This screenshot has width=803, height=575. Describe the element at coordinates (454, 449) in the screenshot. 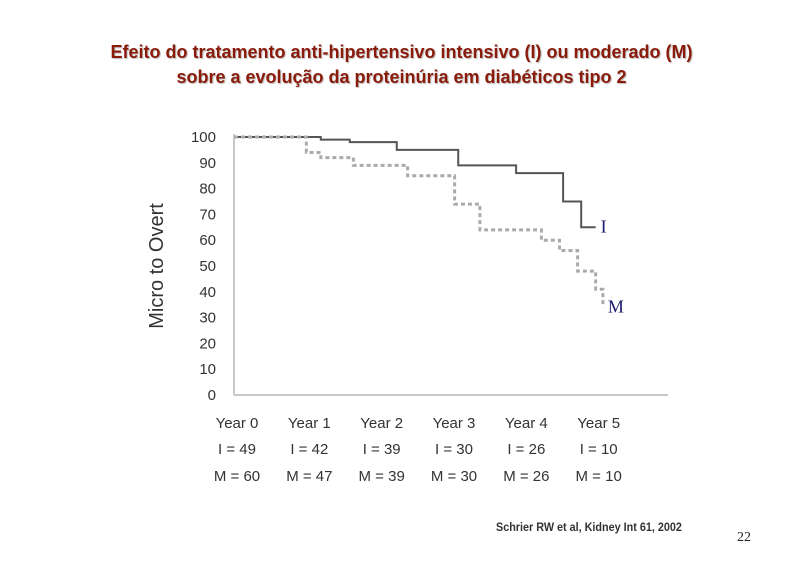

I see `risk-count-i: I = 30` at that location.